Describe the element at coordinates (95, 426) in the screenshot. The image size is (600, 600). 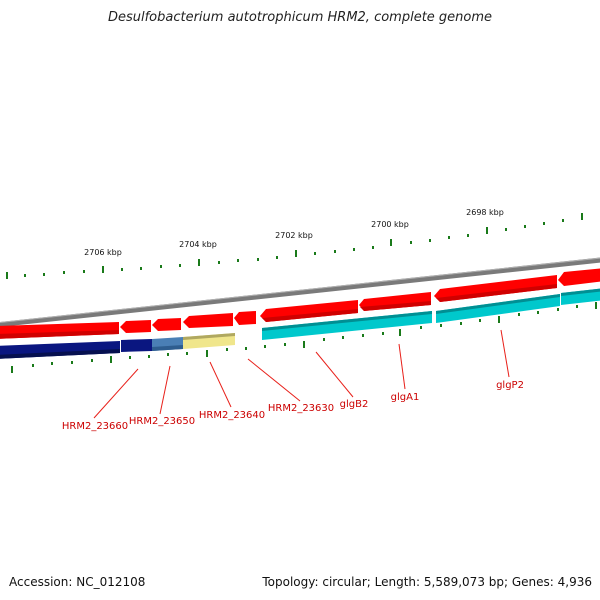
I see `gene-label: HRM2_23660` at that location.